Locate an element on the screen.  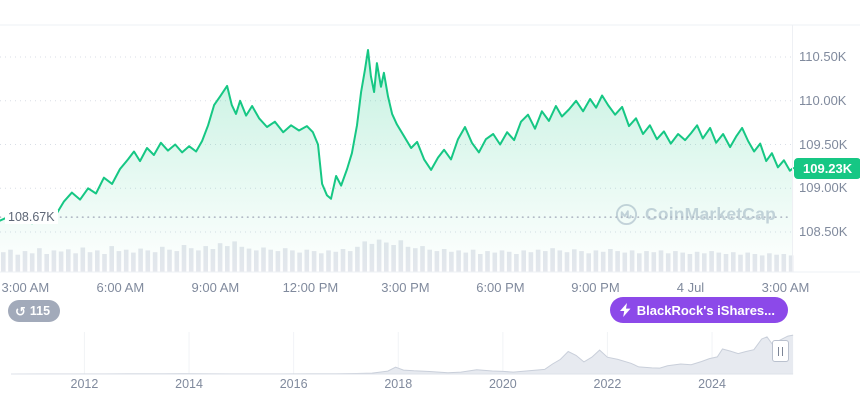
time-axis-label: 6:00 AM is located at coordinates (120, 287).